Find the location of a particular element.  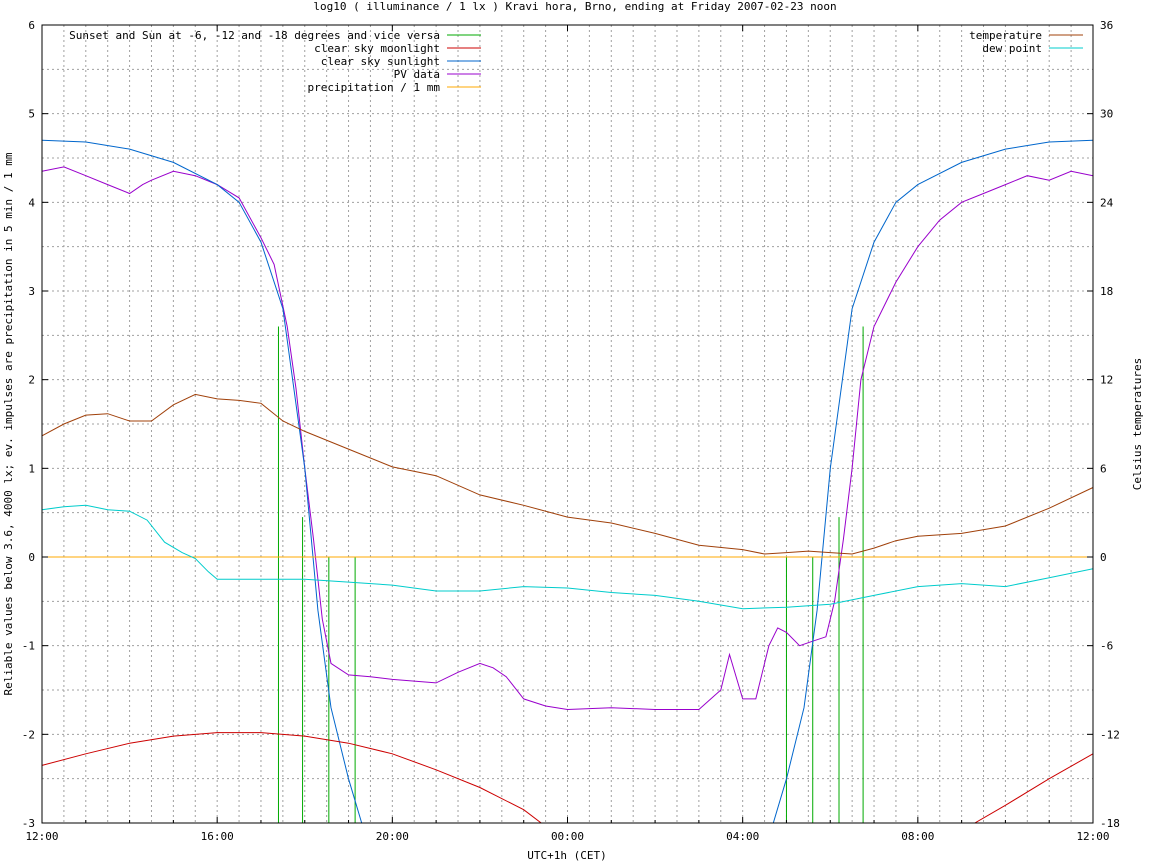

y-tick-label: 4 is located at coordinates (31, 202).